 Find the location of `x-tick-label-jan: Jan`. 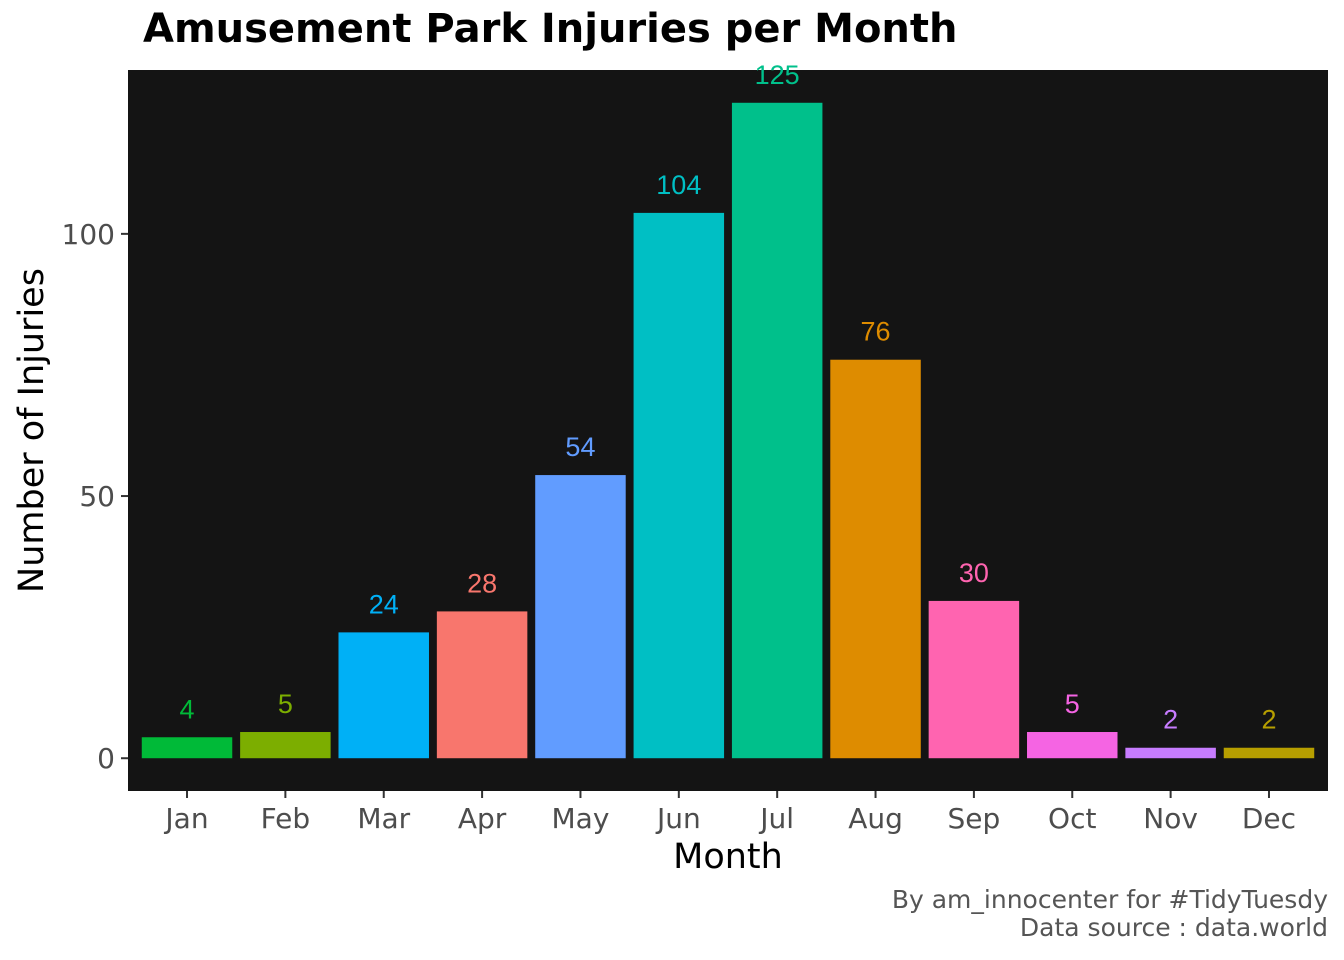

x-tick-label-jan: Jan is located at coordinates (185, 818).